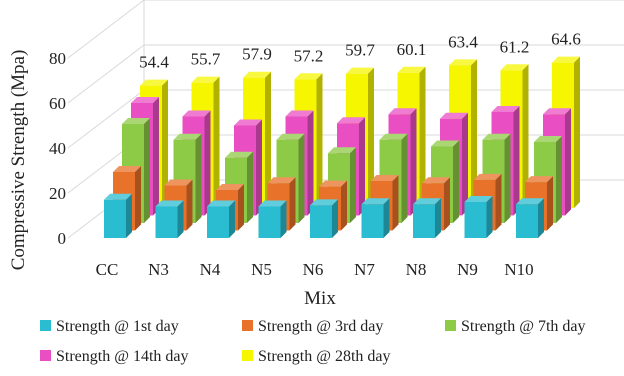 The image size is (624, 376). Describe the element at coordinates (57, 193) in the screenshot. I see `y-tick-label: 20` at that location.